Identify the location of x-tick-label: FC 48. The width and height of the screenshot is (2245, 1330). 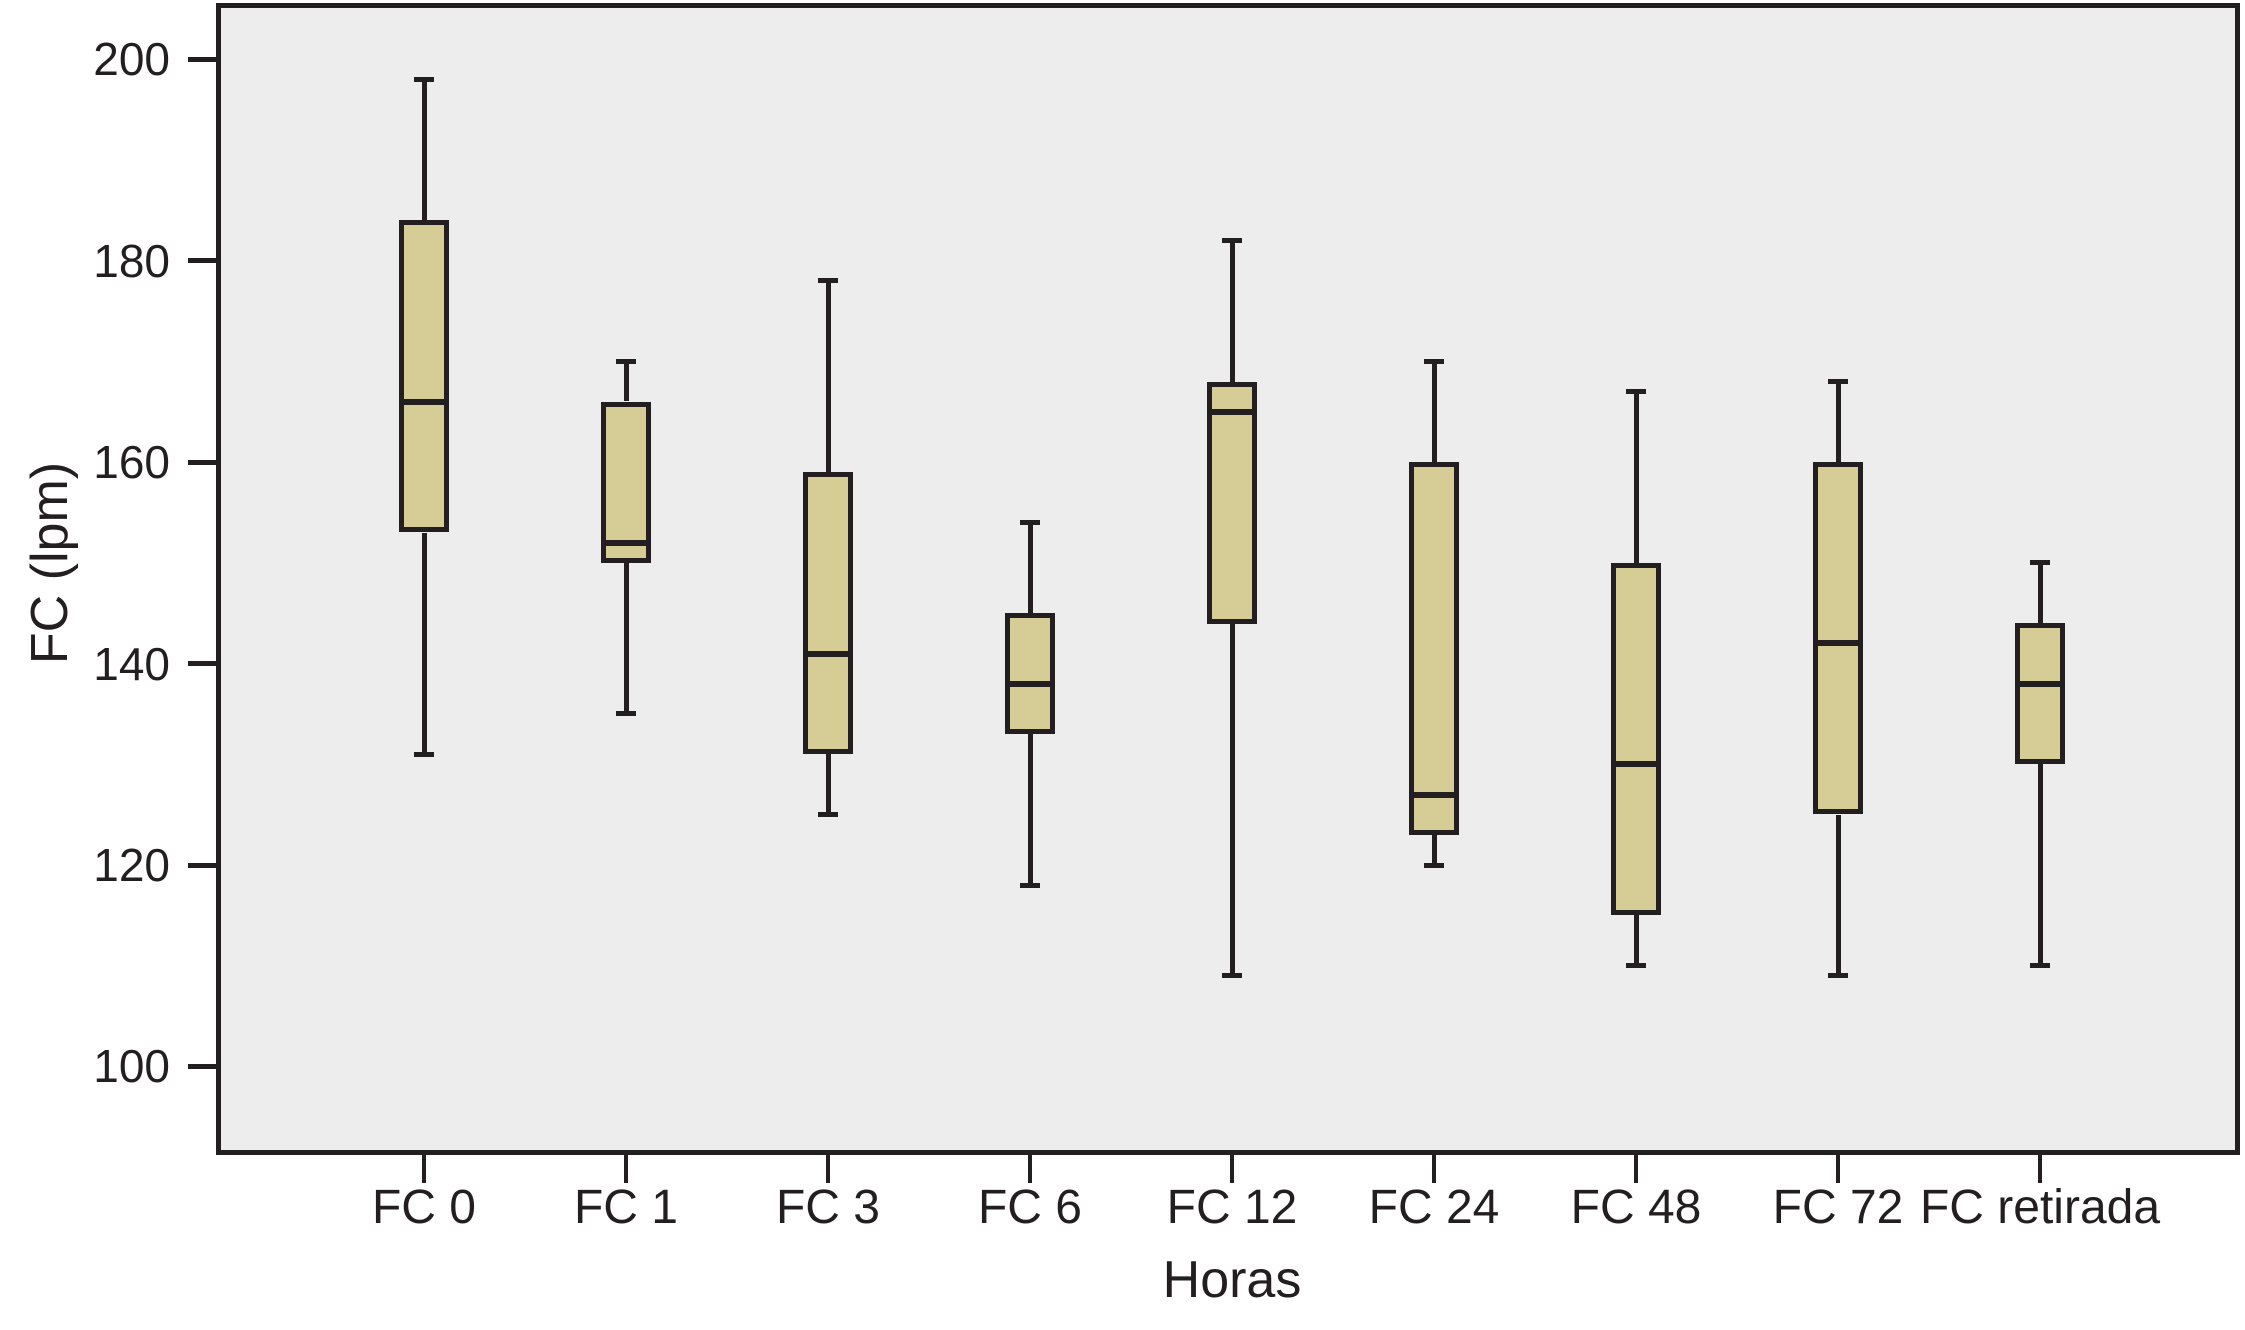
(1636, 1207).